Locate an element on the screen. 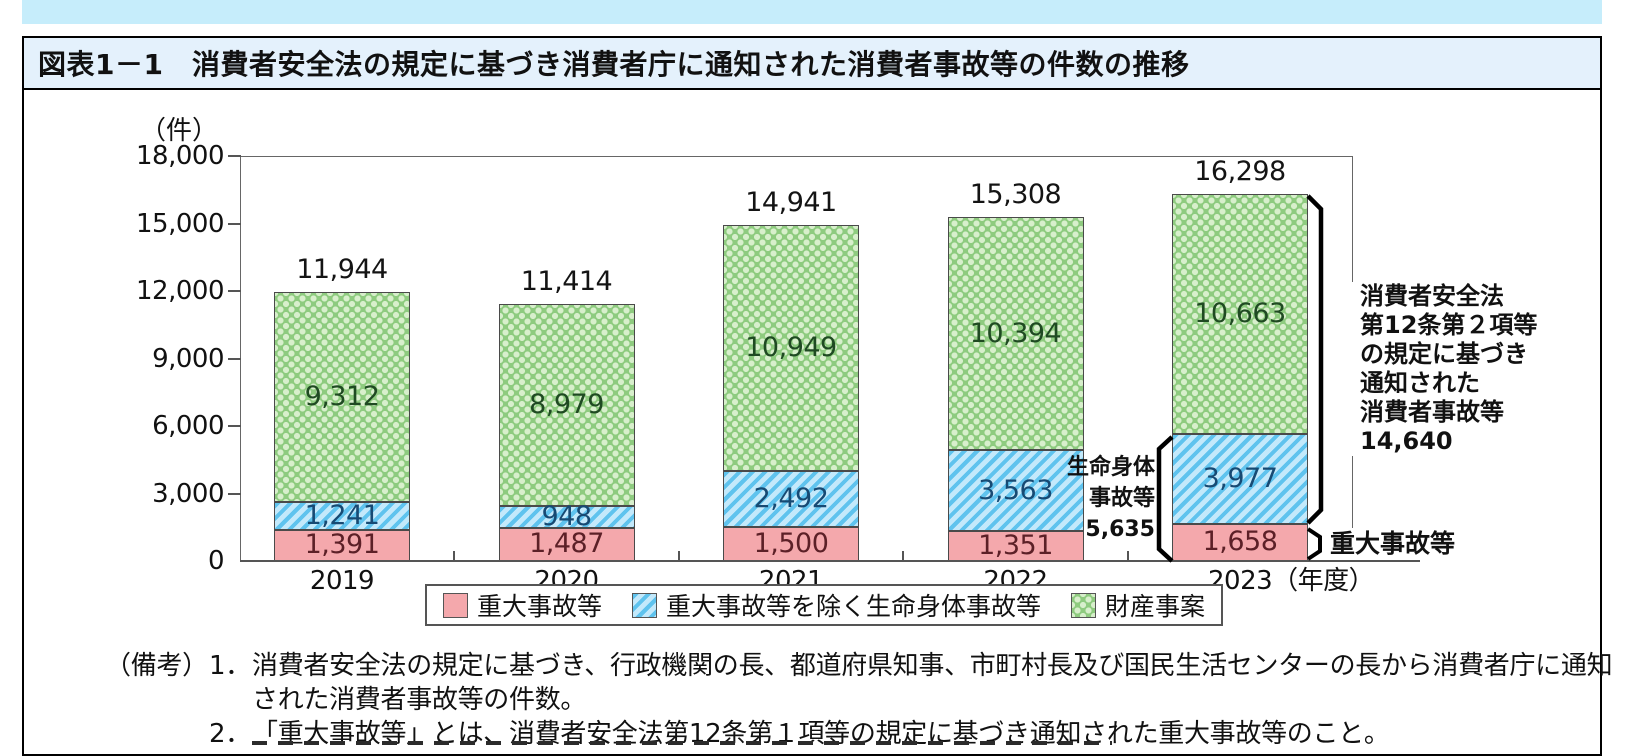  bar-value-label: 1,241 is located at coordinates (342, 515).